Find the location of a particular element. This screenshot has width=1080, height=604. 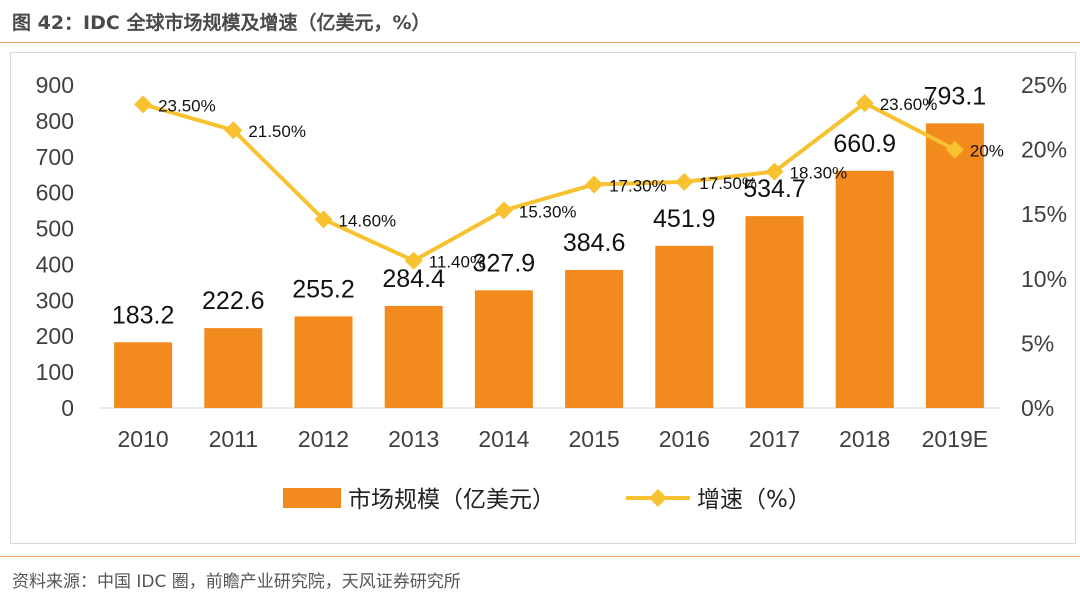

growth-value-label: 11.40% is located at coordinates (457, 262).